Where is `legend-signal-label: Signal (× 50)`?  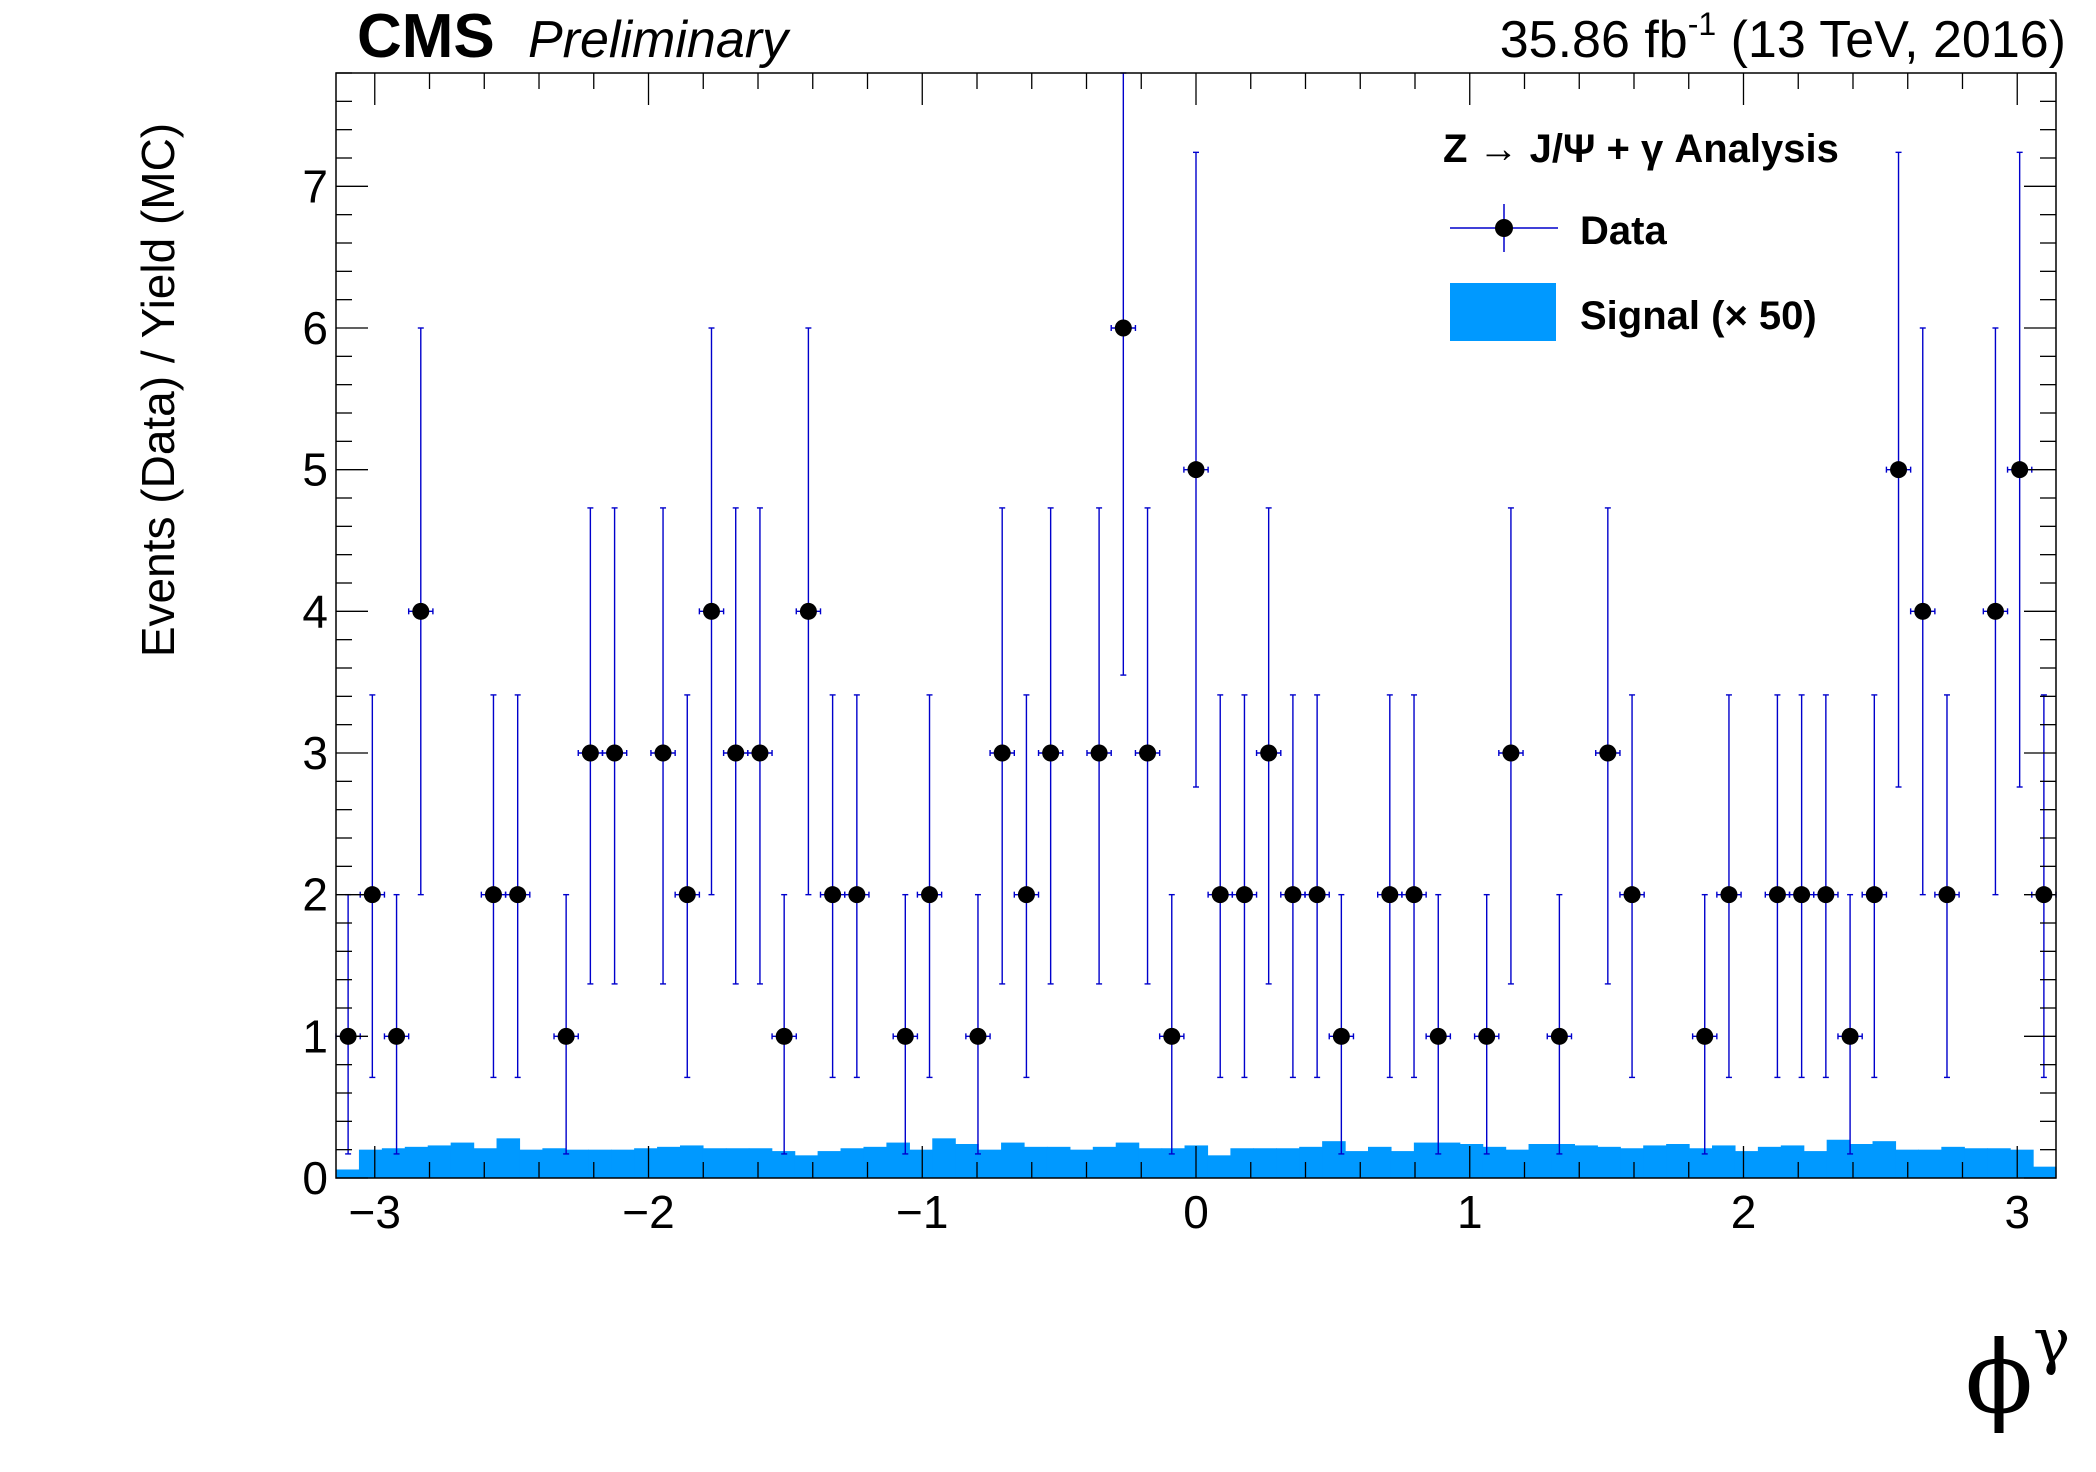 legend-signal-label: Signal (× 50) is located at coordinates (1698, 316).